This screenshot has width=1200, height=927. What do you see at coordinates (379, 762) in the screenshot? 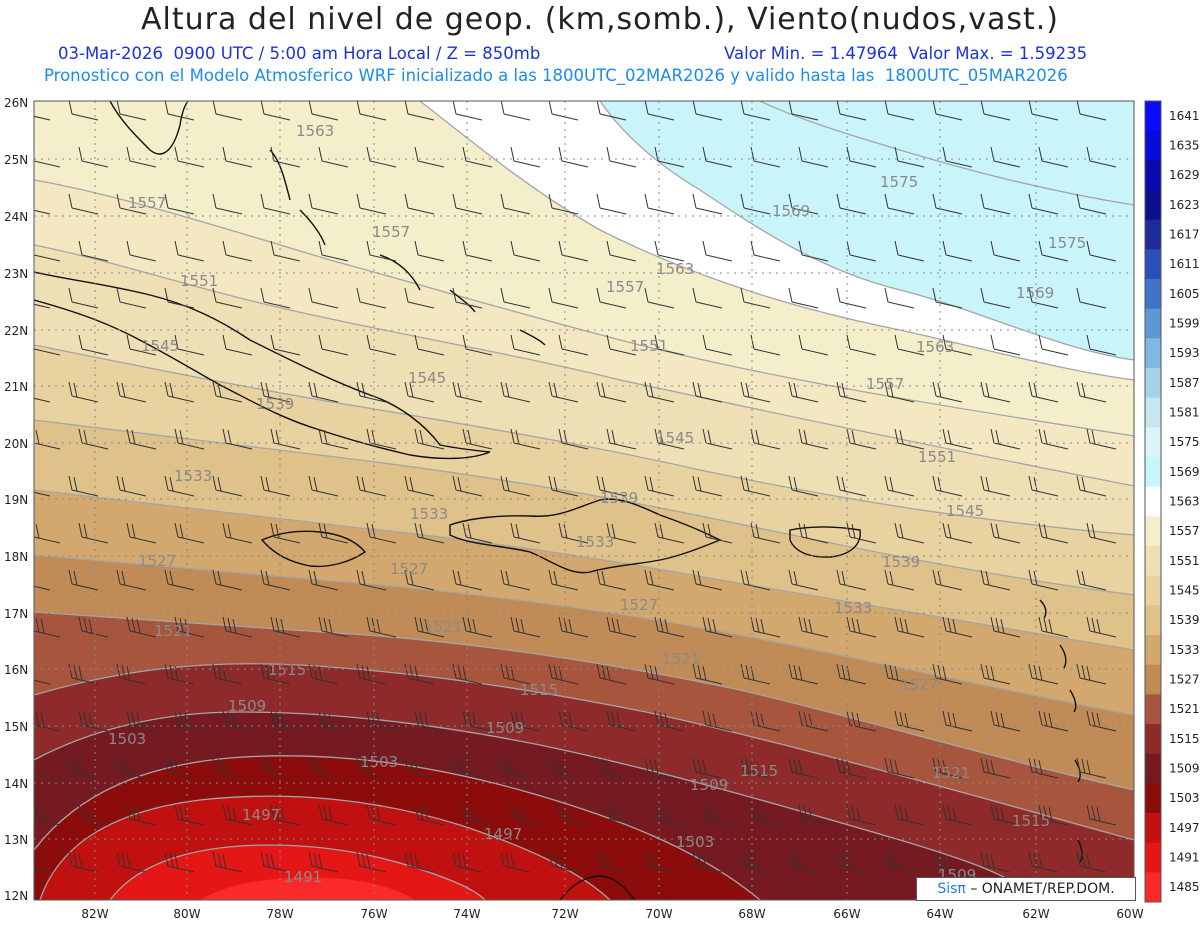
I see `contour-label: 1503` at bounding box center [379, 762].